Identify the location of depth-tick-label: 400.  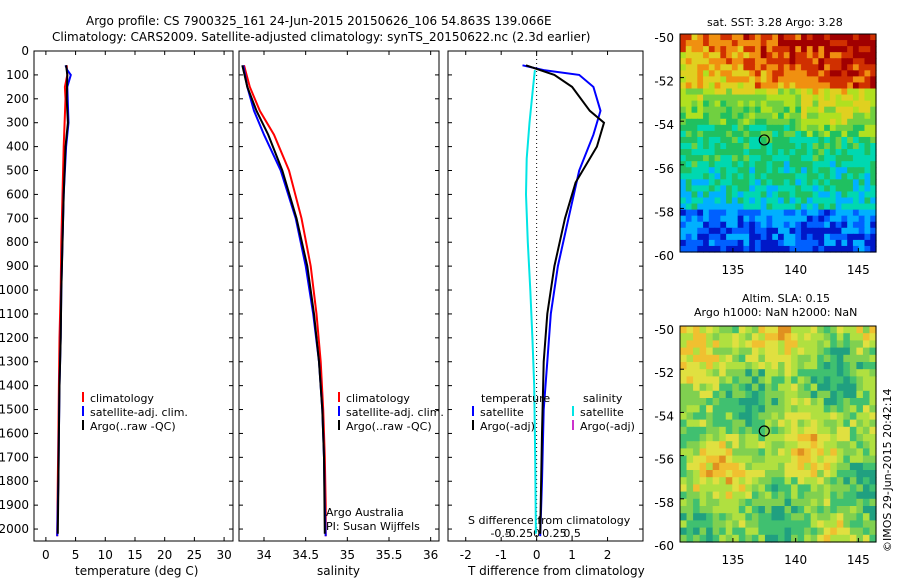
(17, 147).